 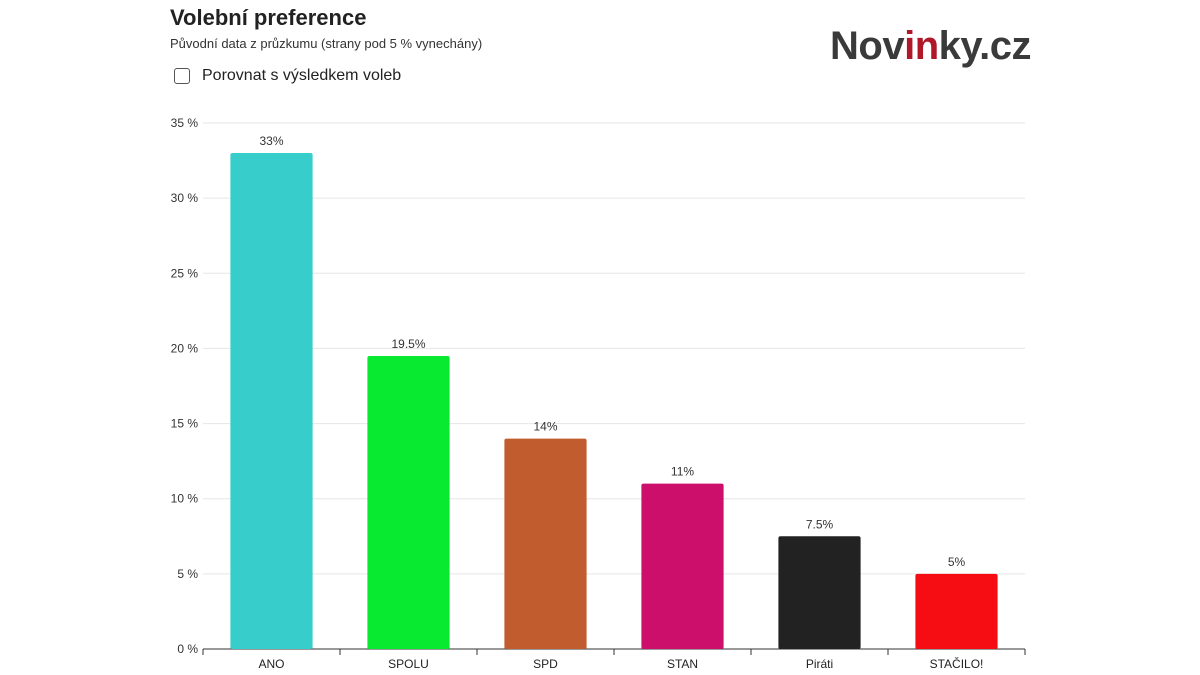 I want to click on x-tick-label: Piráti, so click(x=819, y=664).